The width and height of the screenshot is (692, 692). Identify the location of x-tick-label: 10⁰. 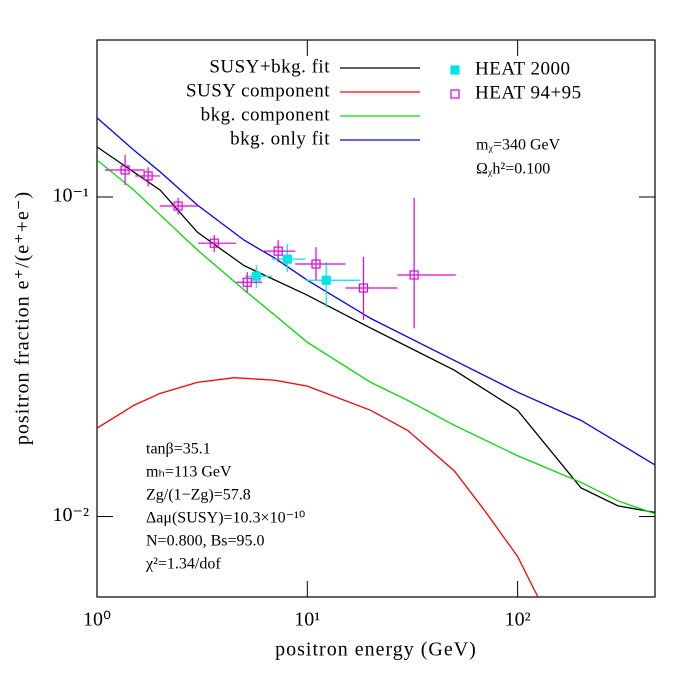
(97, 620).